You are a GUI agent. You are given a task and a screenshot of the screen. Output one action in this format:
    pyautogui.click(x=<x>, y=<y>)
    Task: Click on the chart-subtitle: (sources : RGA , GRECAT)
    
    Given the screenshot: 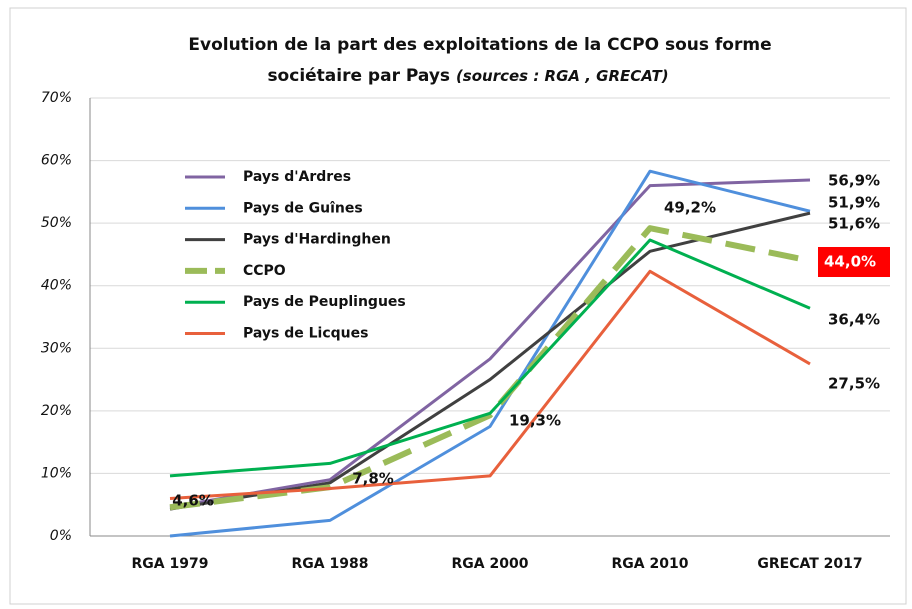 What is the action you would take?
    pyautogui.click(x=562, y=76)
    